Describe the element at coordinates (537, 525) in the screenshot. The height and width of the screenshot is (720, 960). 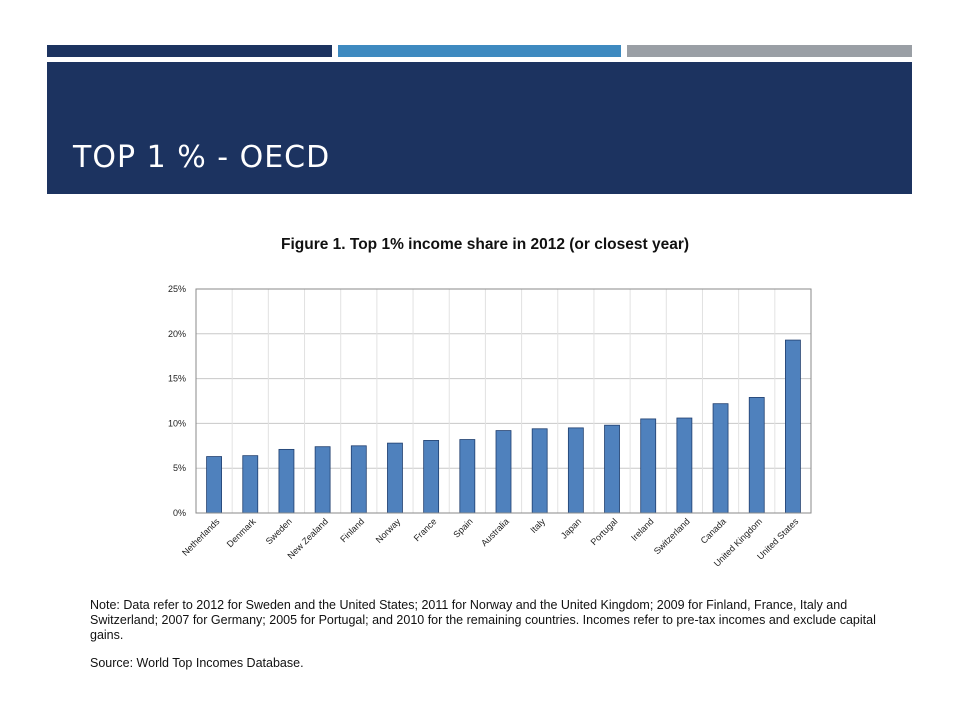
I see `x-tick-label: Italy` at that location.